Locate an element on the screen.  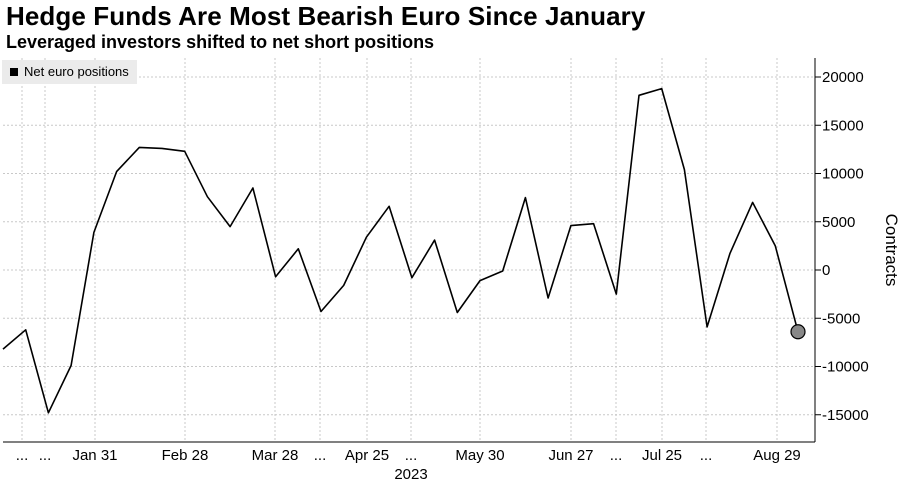
y-tick-label: -15000 is located at coordinates (845, 415).